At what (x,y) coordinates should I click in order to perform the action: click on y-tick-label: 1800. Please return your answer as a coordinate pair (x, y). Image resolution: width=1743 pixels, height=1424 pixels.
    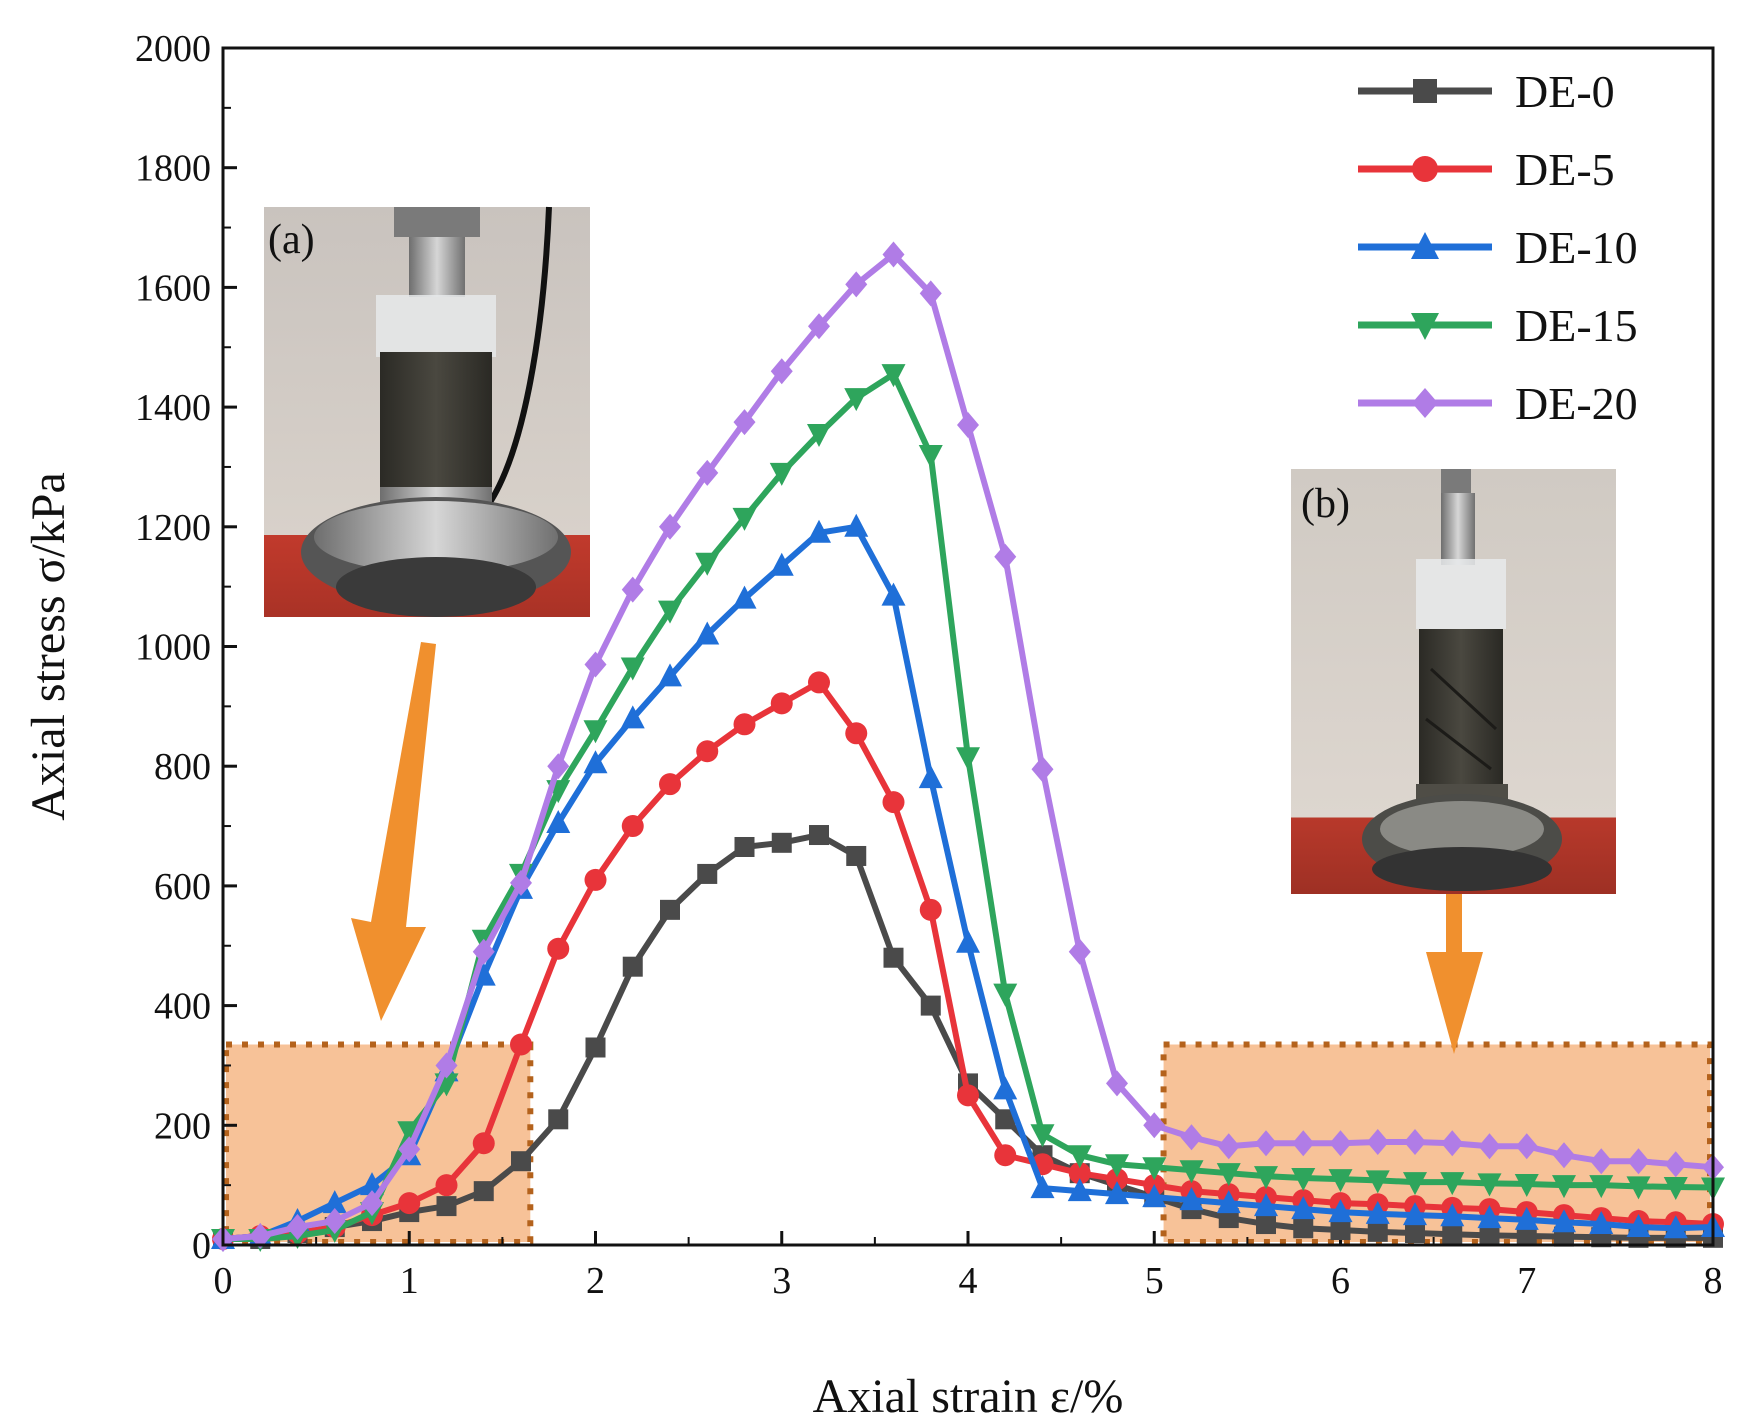
    Looking at the image, I should click on (173, 169).